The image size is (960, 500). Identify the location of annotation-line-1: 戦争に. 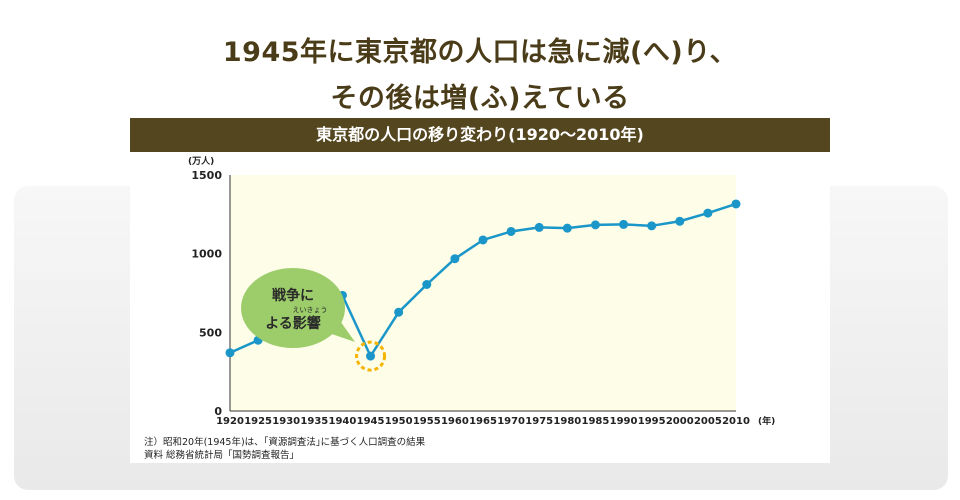
(293, 295).